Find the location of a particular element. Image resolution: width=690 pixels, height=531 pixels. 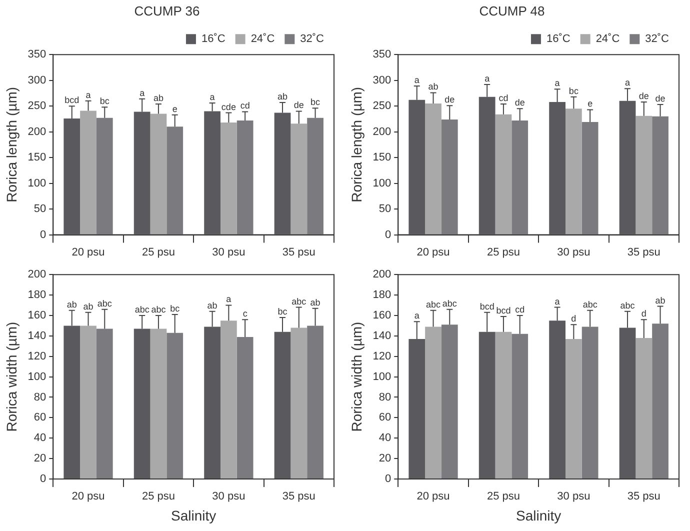

legend-label: 32˚C is located at coordinates (657, 39).